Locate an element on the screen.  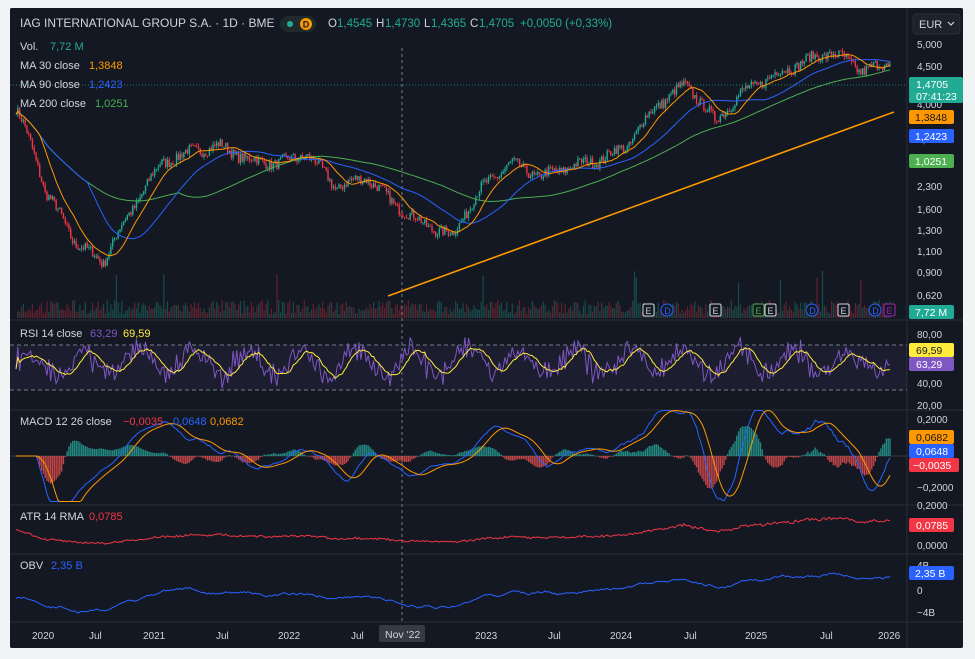
dividend-icon is located at coordinates (875, 310).